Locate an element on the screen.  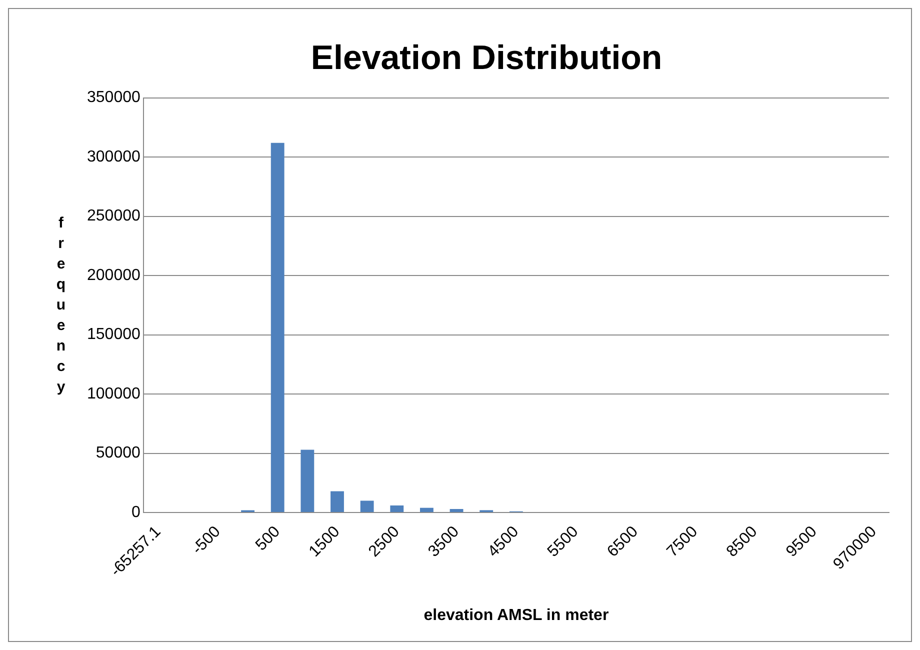
y-tick-label: 200000 is located at coordinates (113, 275).